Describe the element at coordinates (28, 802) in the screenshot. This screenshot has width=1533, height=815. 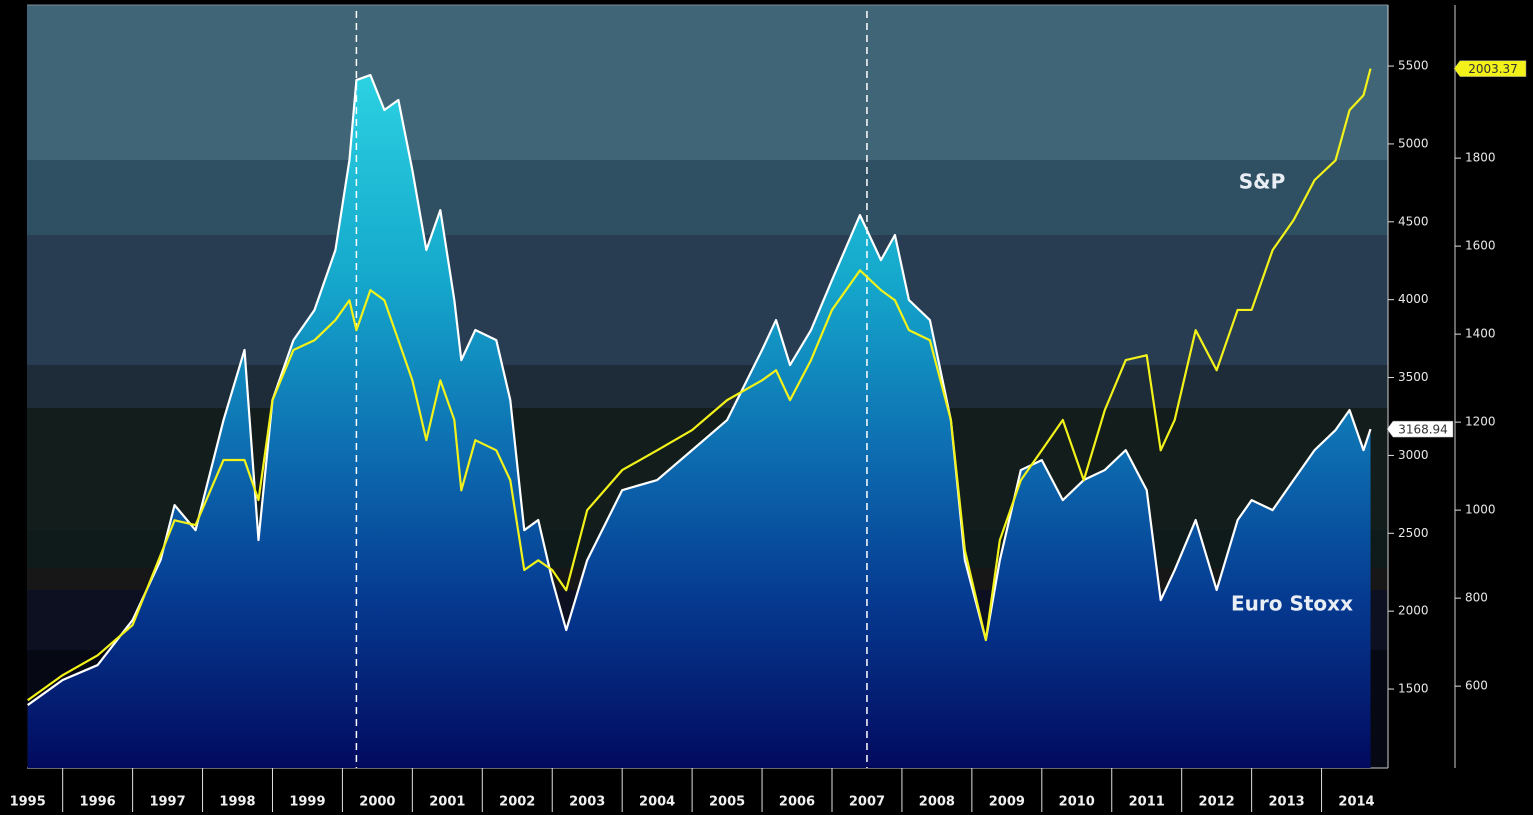
I see `x-tick-label: 1995` at that location.